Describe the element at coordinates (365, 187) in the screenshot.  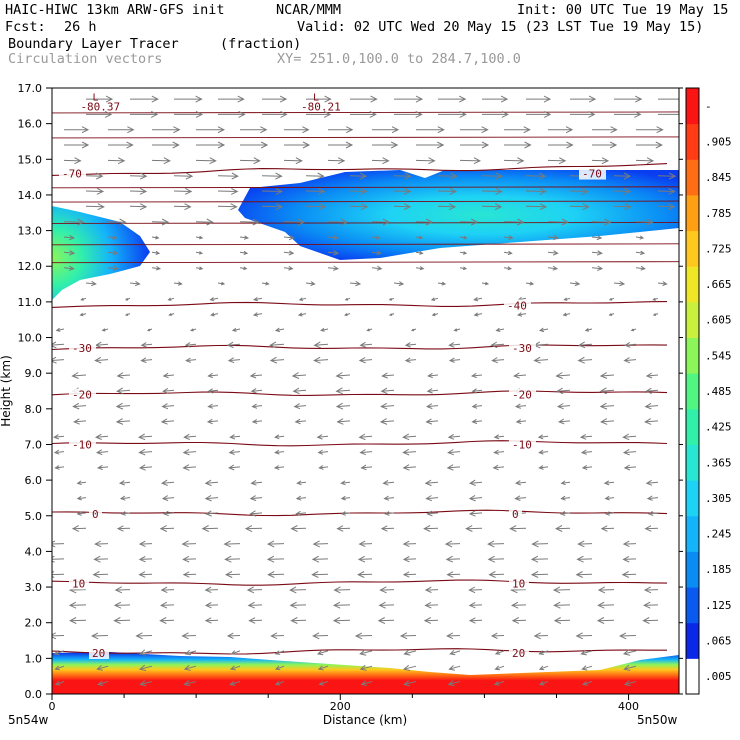
I see `temperature-contour-line` at that location.